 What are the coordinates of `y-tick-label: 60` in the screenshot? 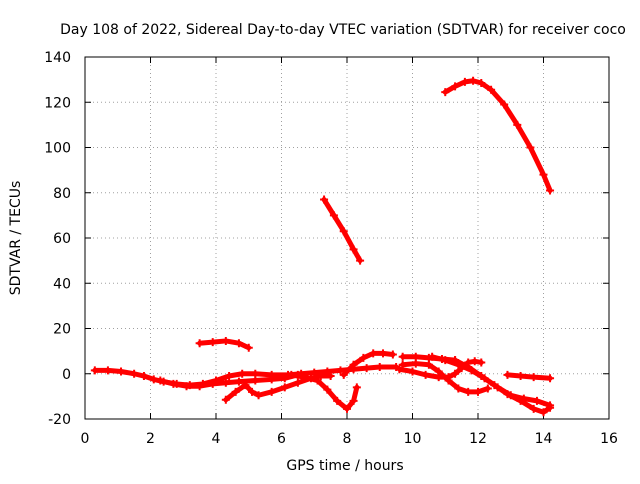 It's located at (62, 239).